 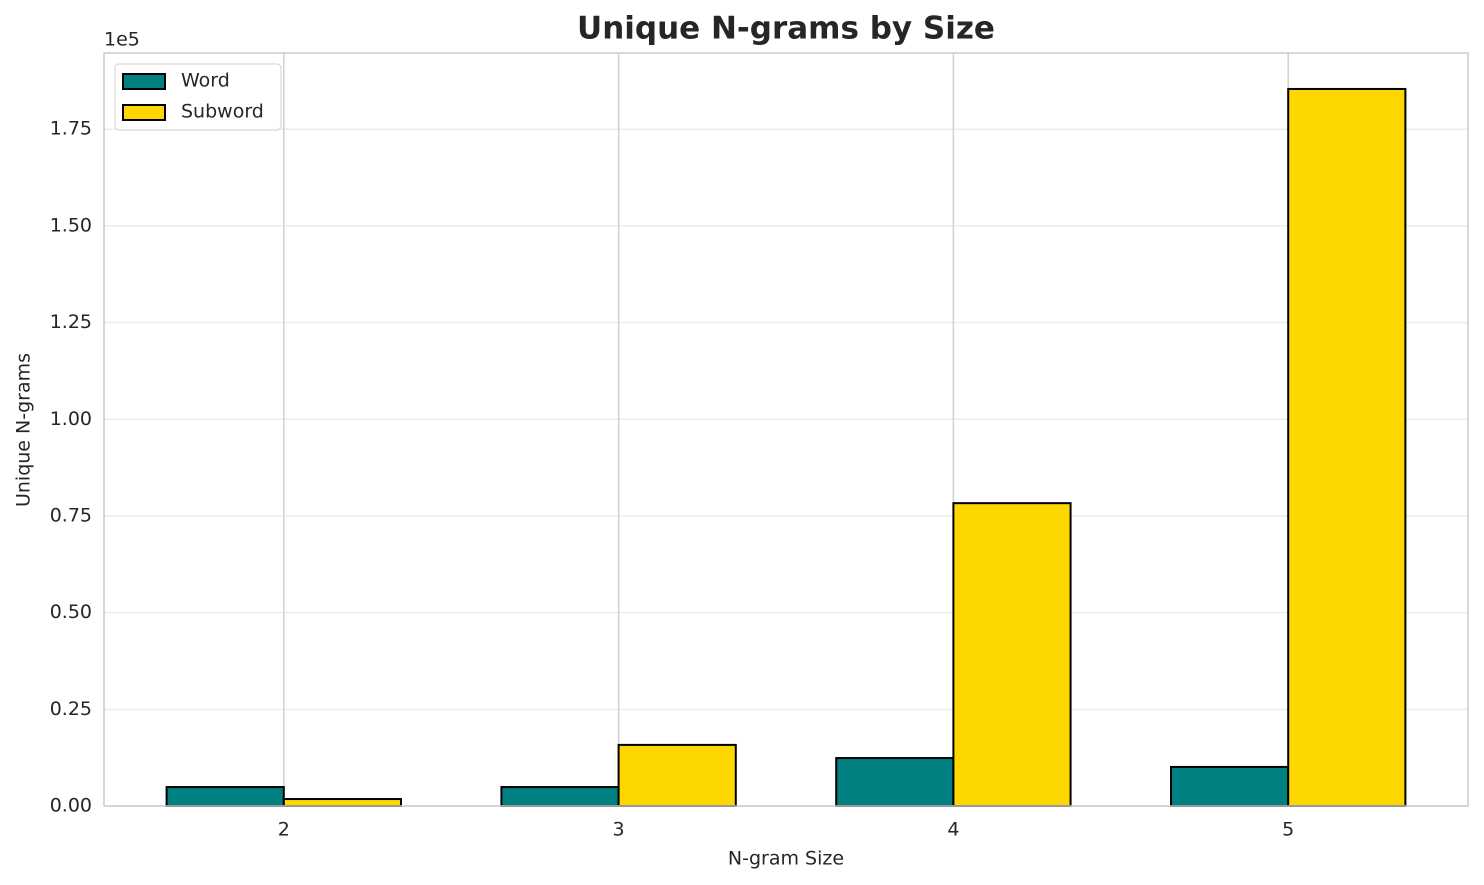 What do you see at coordinates (205, 81) in the screenshot?
I see `legend-label: Word` at bounding box center [205, 81].